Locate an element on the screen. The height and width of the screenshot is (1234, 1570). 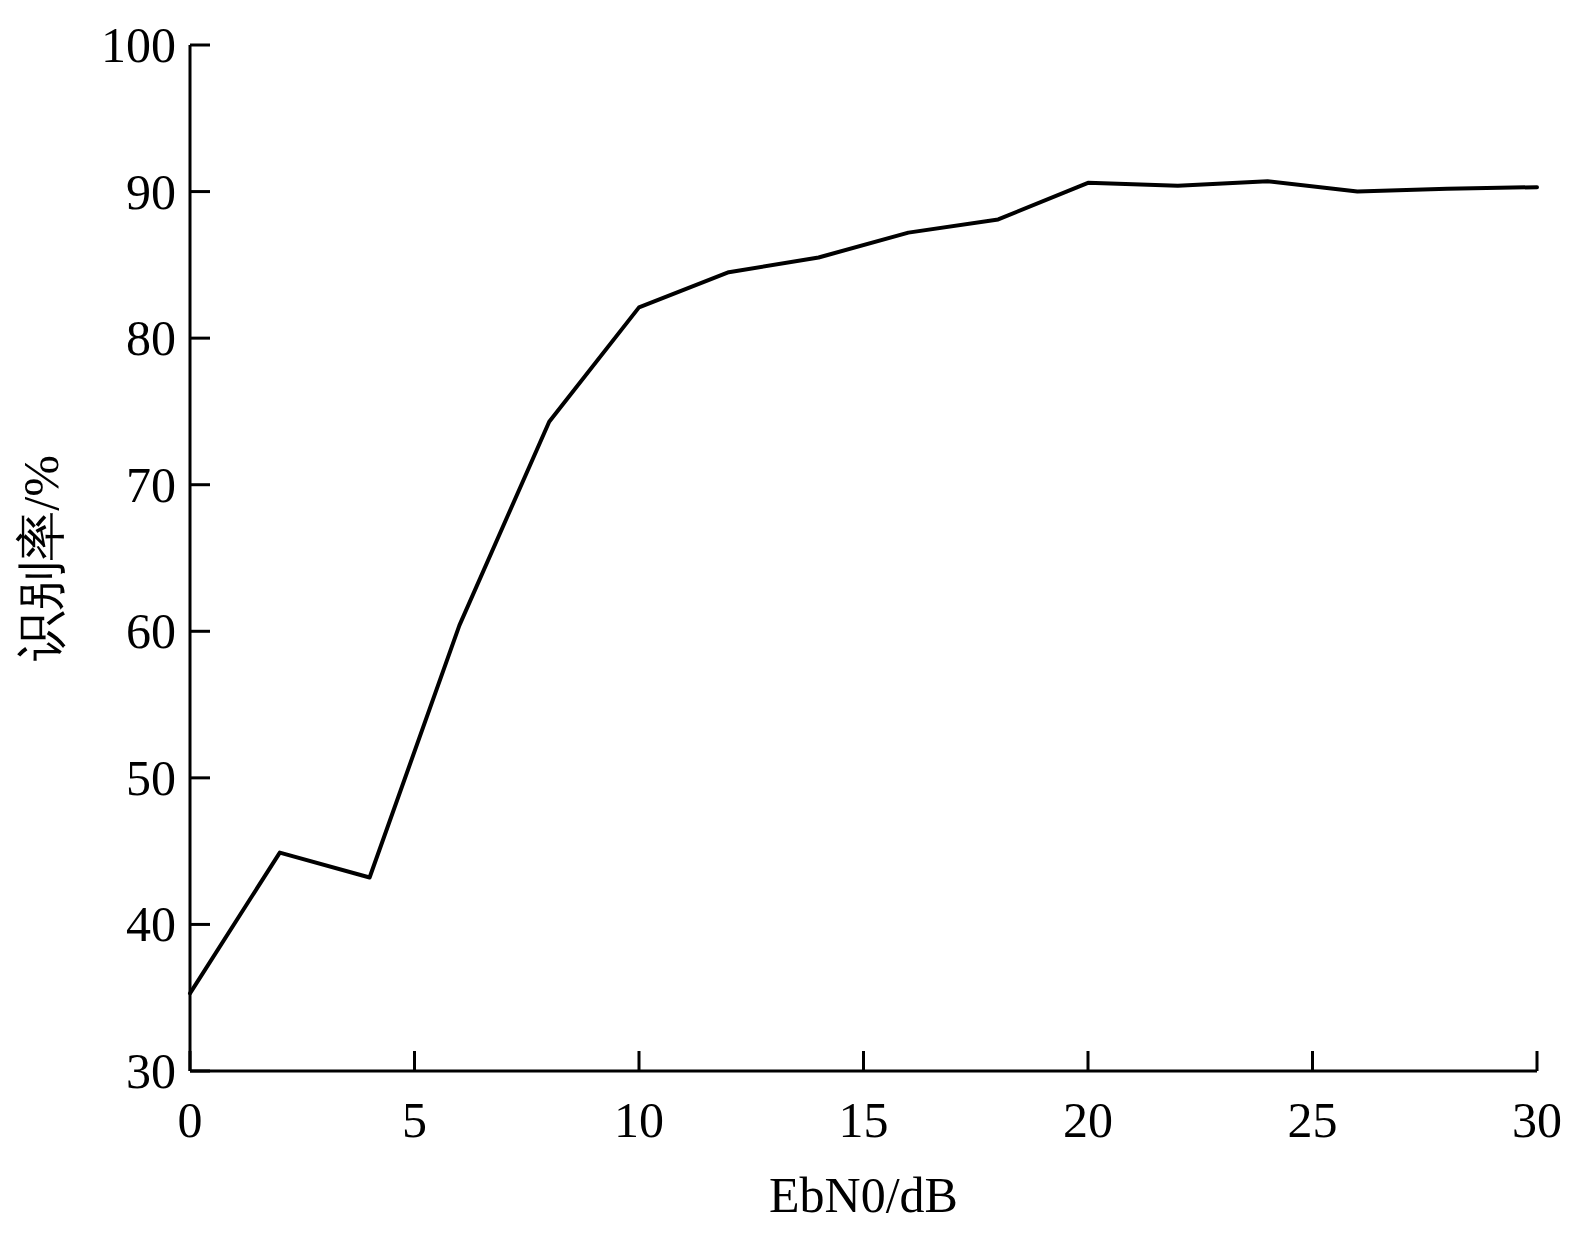
y-tick-label: 70 is located at coordinates (151, 484).